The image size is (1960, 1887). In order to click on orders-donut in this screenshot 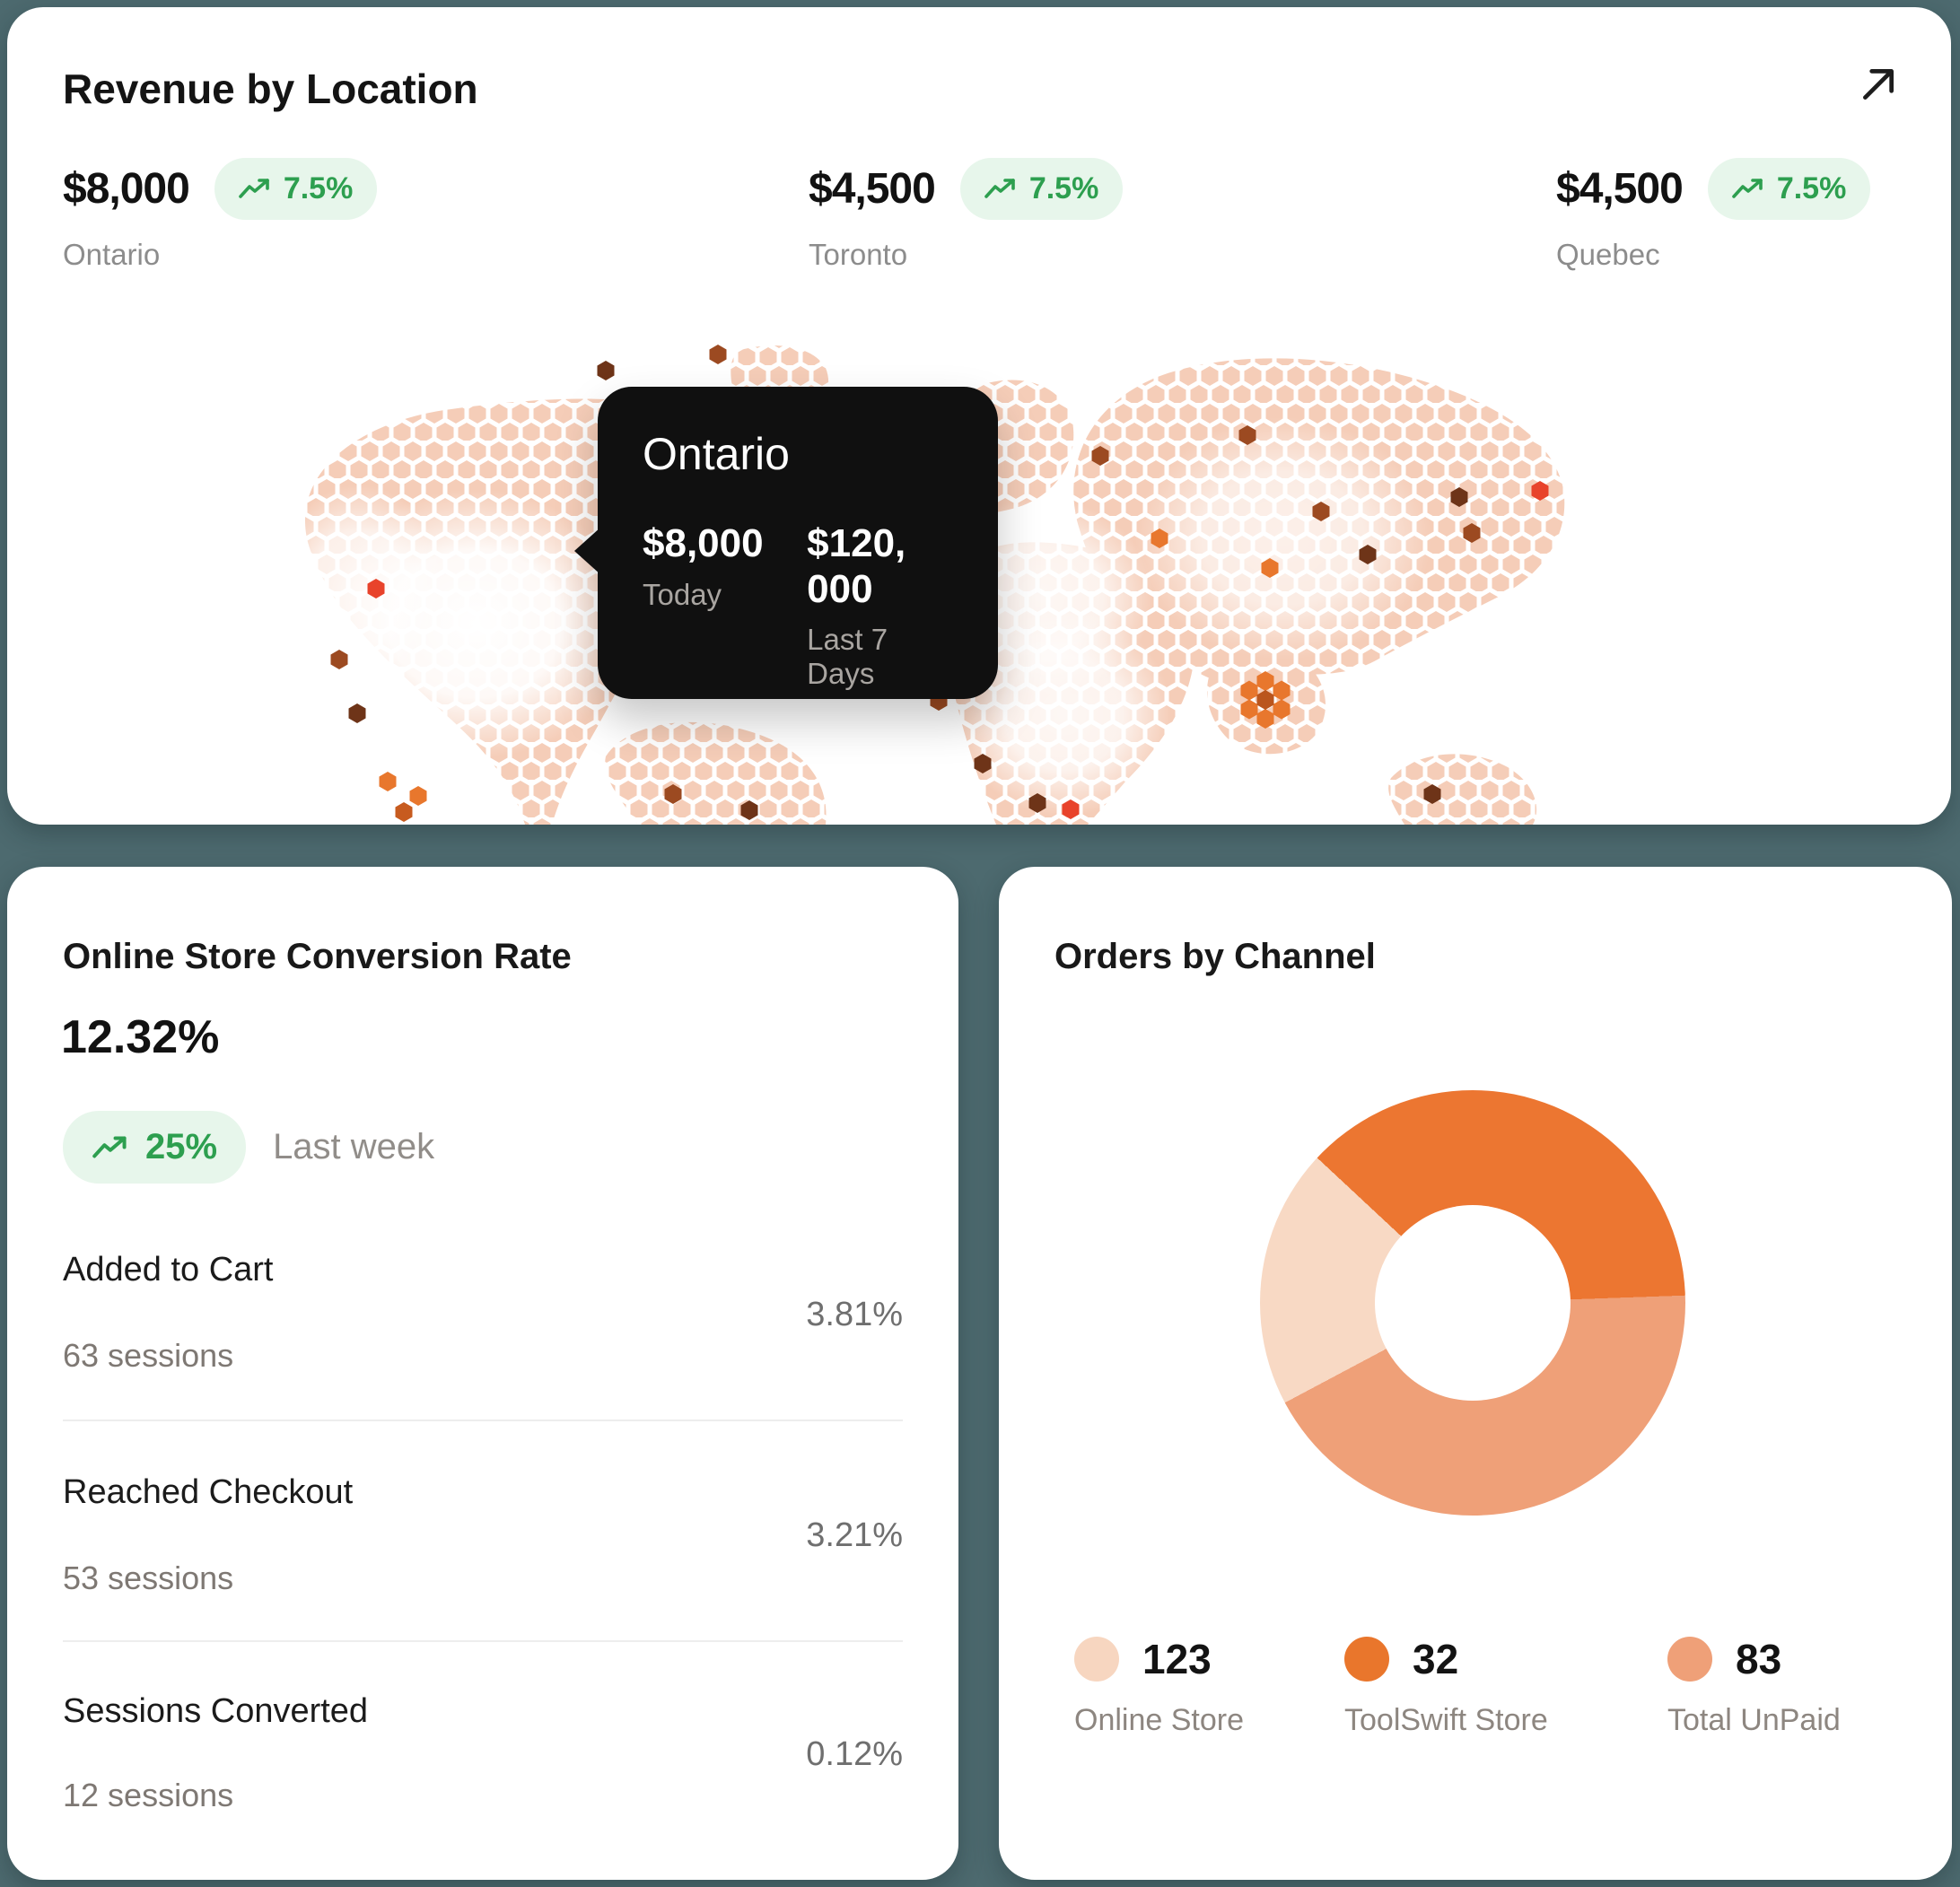, I will do `click(1473, 1303)`.